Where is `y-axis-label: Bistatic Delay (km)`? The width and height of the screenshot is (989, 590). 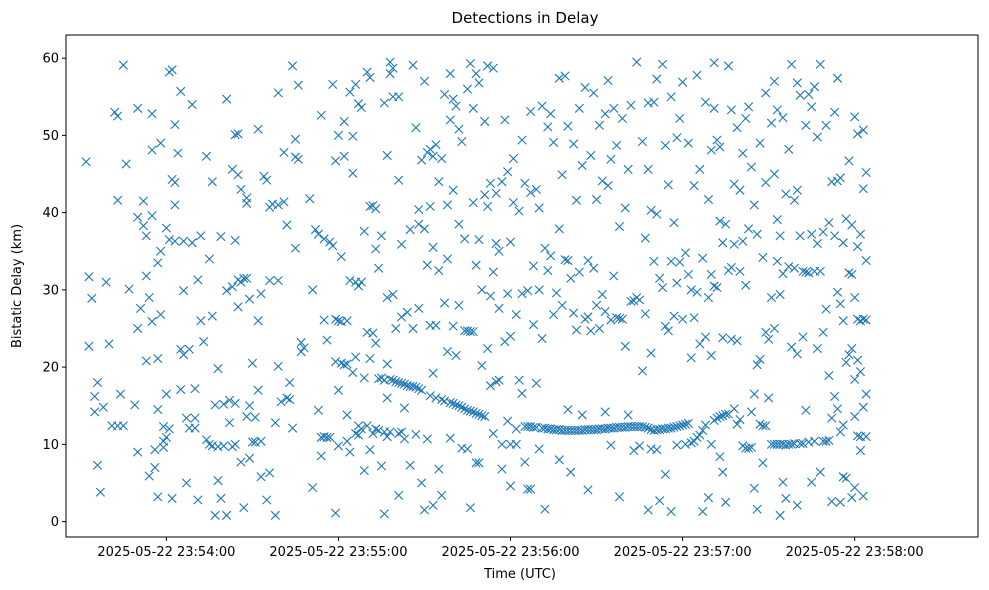 y-axis-label: Bistatic Delay (km) is located at coordinates (17, 286).